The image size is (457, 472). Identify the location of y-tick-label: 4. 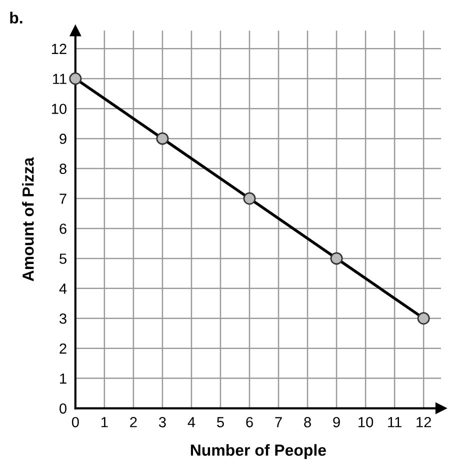
(63, 289).